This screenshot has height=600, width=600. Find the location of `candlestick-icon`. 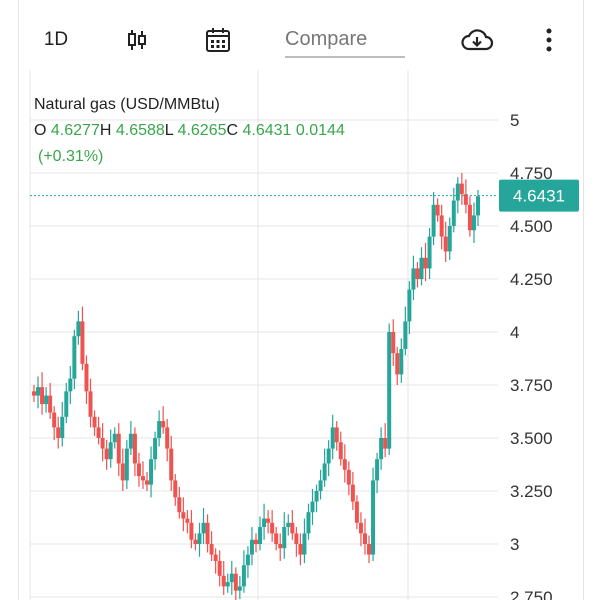

candlestick-icon is located at coordinates (137, 40).